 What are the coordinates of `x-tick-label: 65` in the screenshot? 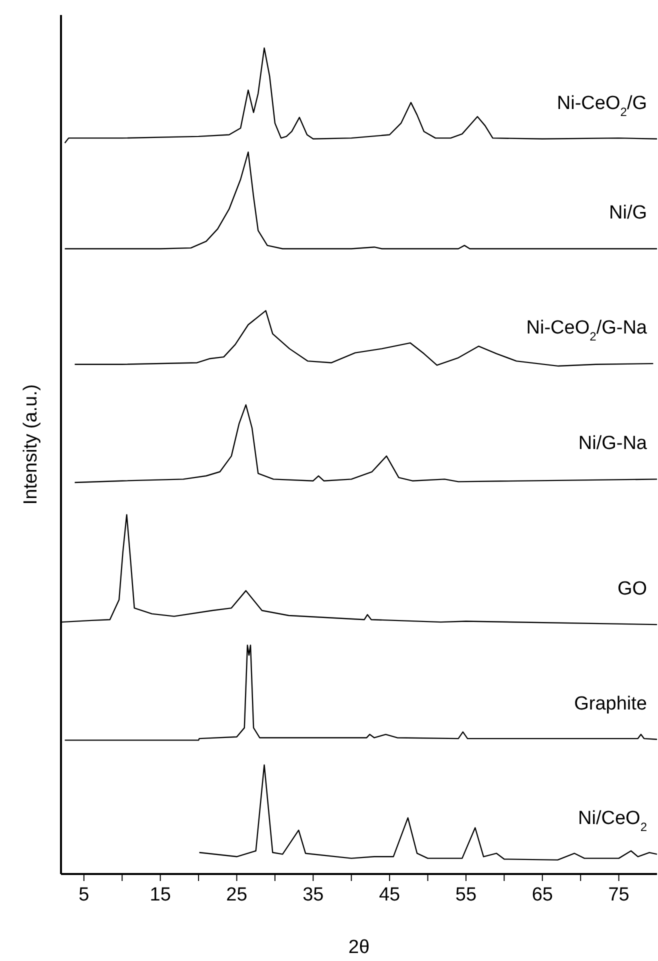 It's located at (542, 895).